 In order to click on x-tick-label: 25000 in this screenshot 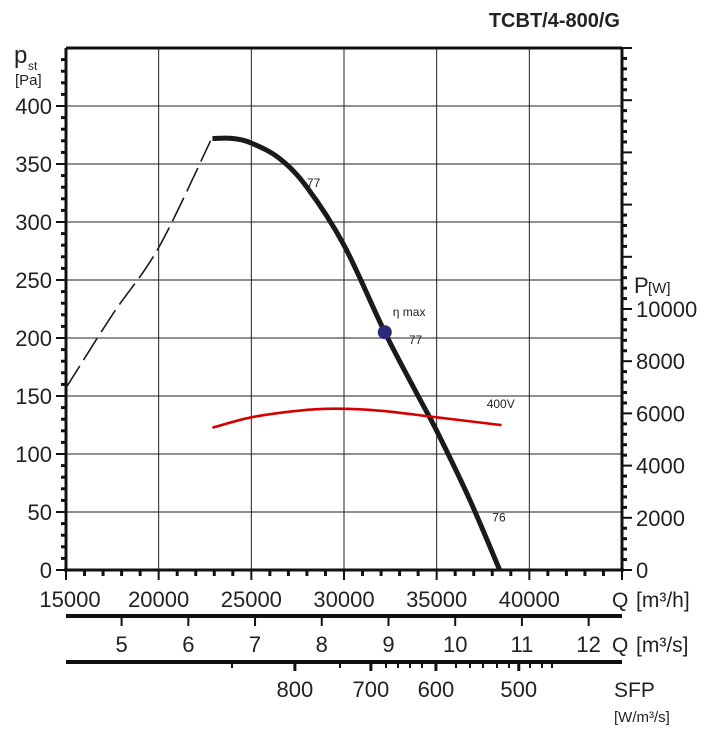, I will do `click(251, 599)`.